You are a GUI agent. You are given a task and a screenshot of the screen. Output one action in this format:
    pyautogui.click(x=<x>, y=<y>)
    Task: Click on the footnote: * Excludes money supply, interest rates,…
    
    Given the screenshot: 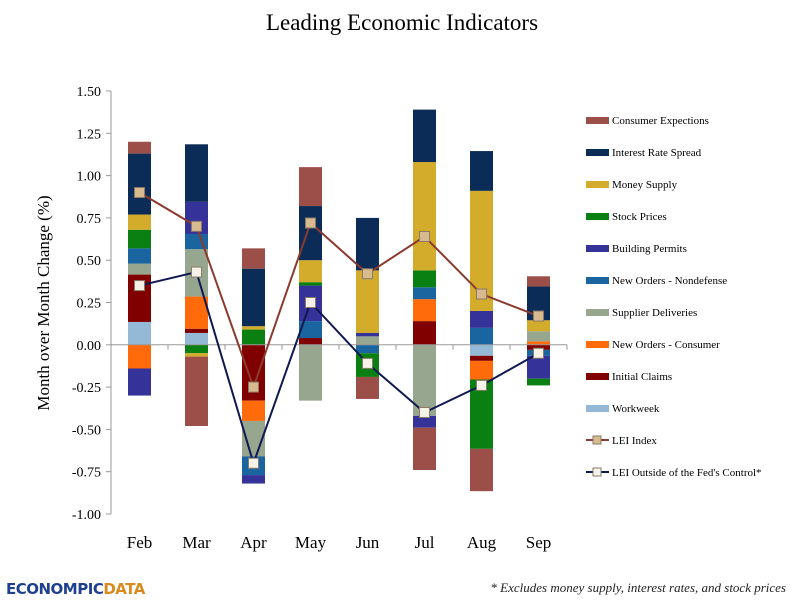 What is the action you would take?
    pyautogui.click(x=638, y=587)
    